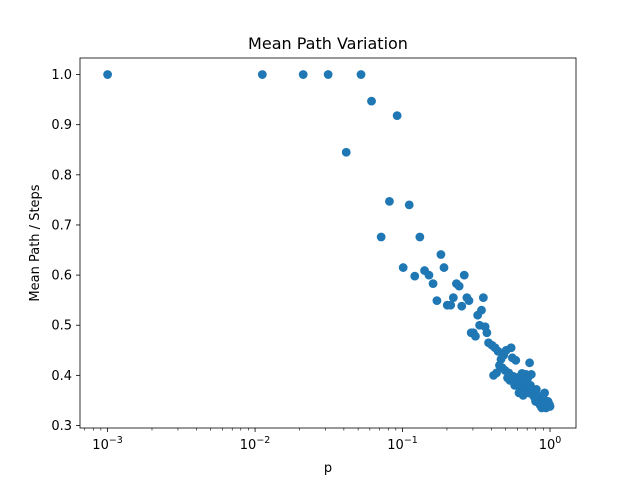  I want to click on y-tick-label: 0.4, so click(61, 376).